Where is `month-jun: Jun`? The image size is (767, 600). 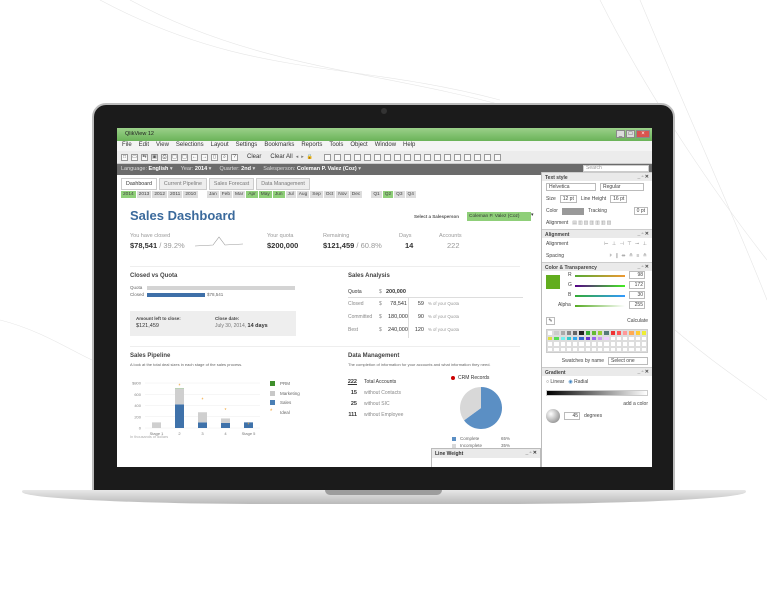
month-jun: Jun is located at coordinates (278, 194).